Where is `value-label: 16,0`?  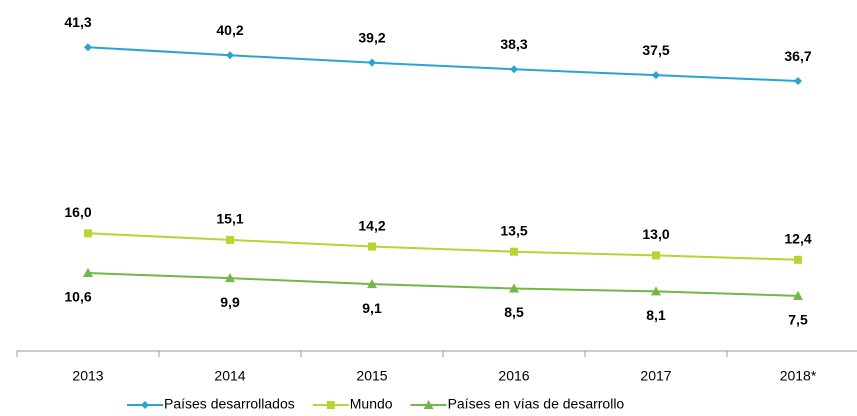 value-label: 16,0 is located at coordinates (77, 212).